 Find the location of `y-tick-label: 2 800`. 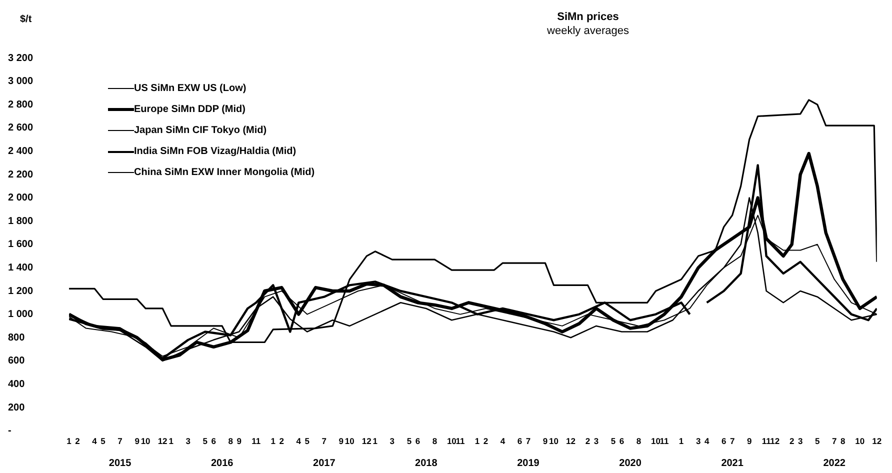

y-tick-label: 2 800 is located at coordinates (21, 104).